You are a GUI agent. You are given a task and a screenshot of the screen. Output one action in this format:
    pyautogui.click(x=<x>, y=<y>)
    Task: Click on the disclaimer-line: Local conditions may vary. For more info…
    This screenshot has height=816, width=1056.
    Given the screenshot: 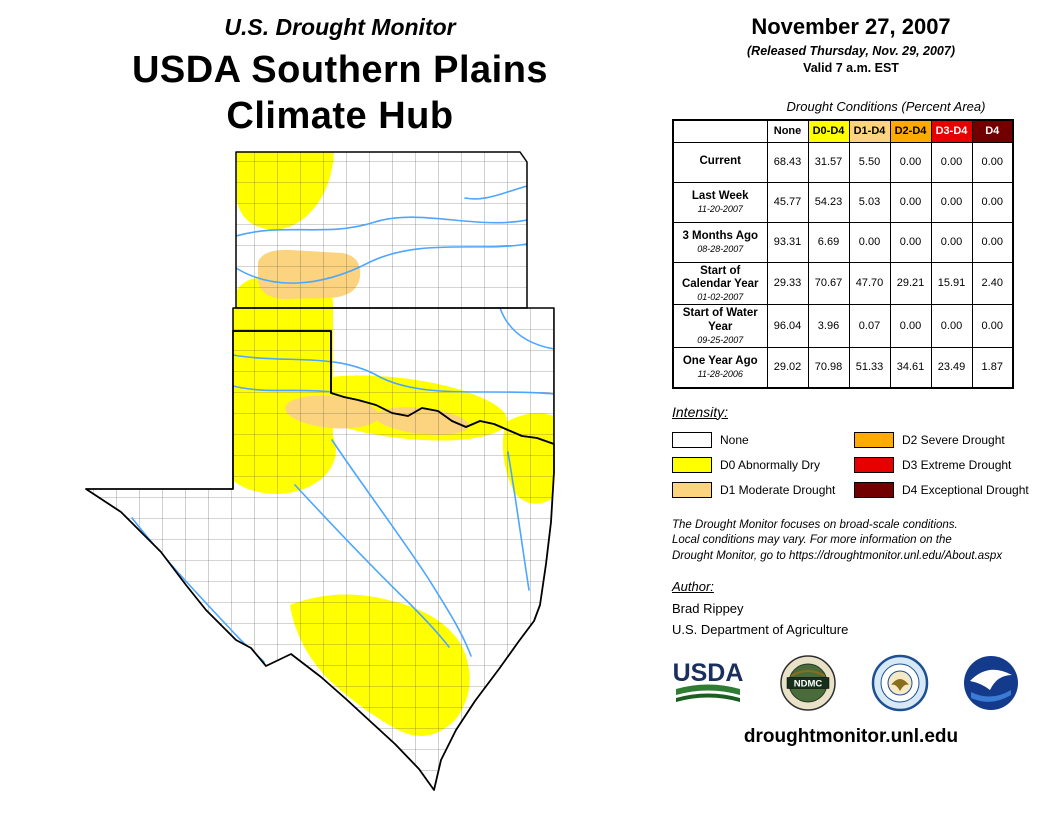 What is the action you would take?
    pyautogui.click(x=812, y=540)
    